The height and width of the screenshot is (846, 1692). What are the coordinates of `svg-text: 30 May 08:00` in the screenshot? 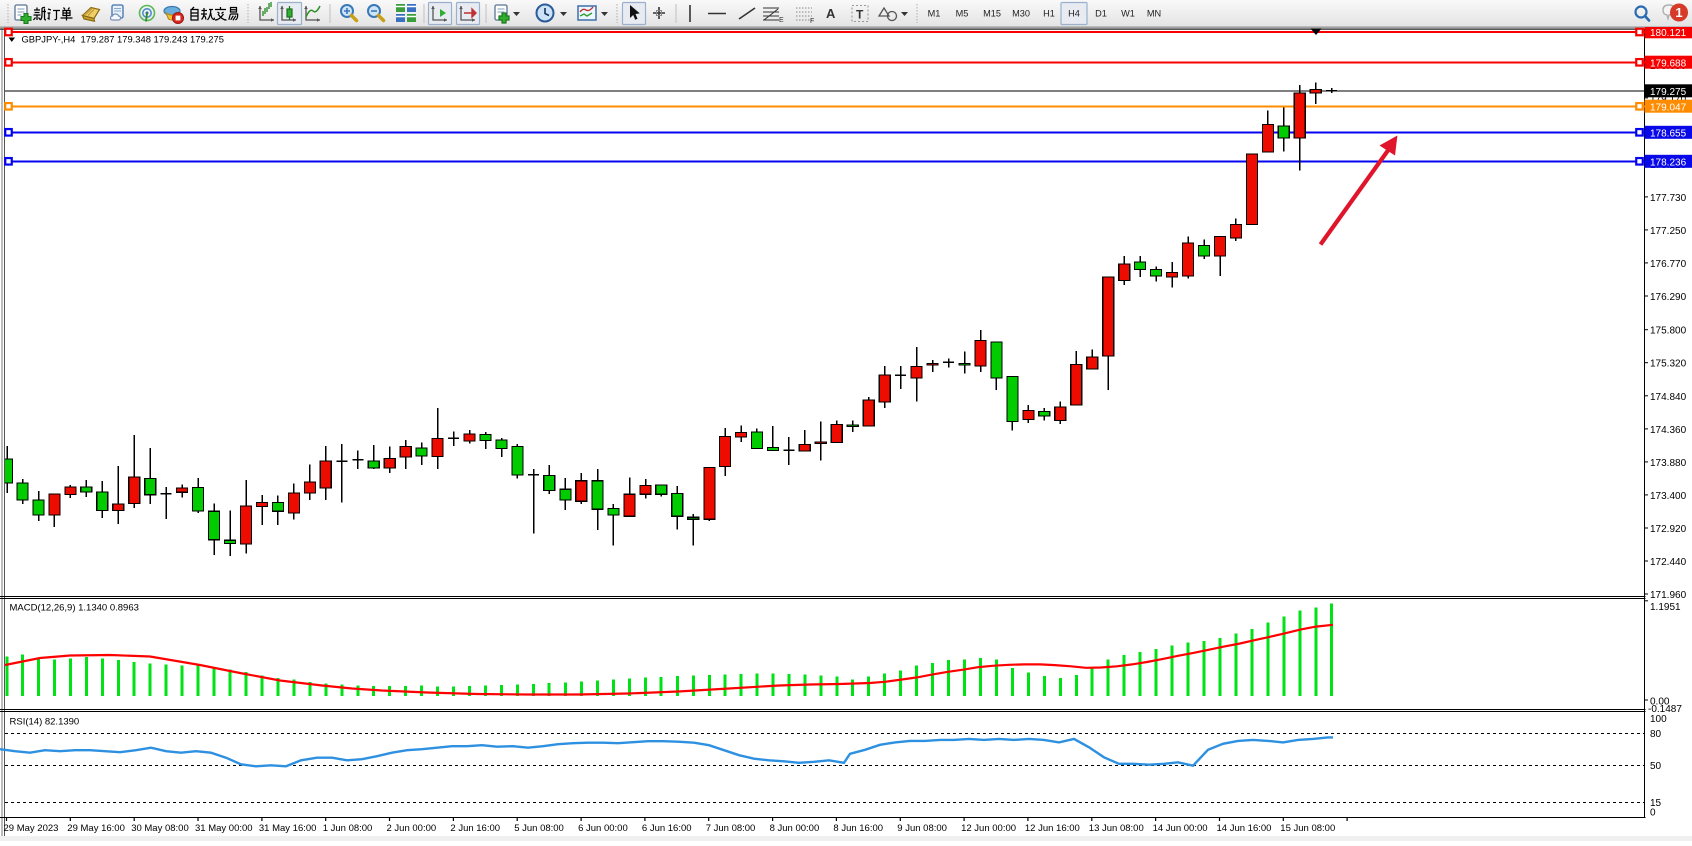 It's located at (160, 828).